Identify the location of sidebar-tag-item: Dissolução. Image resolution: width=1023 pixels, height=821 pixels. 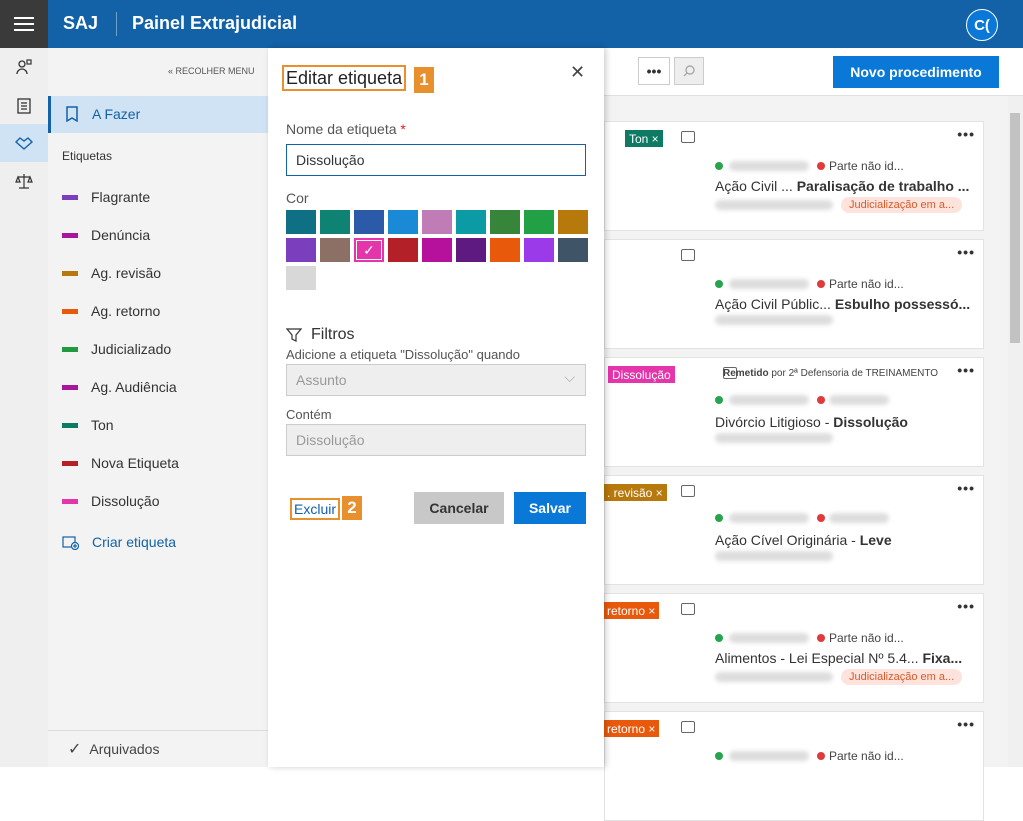
(110, 501).